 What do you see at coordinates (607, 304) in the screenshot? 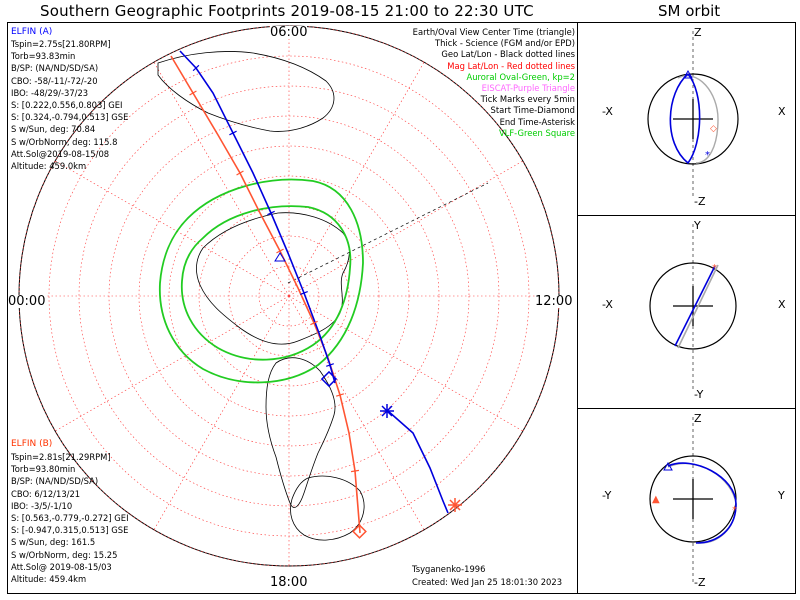
I see `sm2-left-label: -X` at bounding box center [607, 304].